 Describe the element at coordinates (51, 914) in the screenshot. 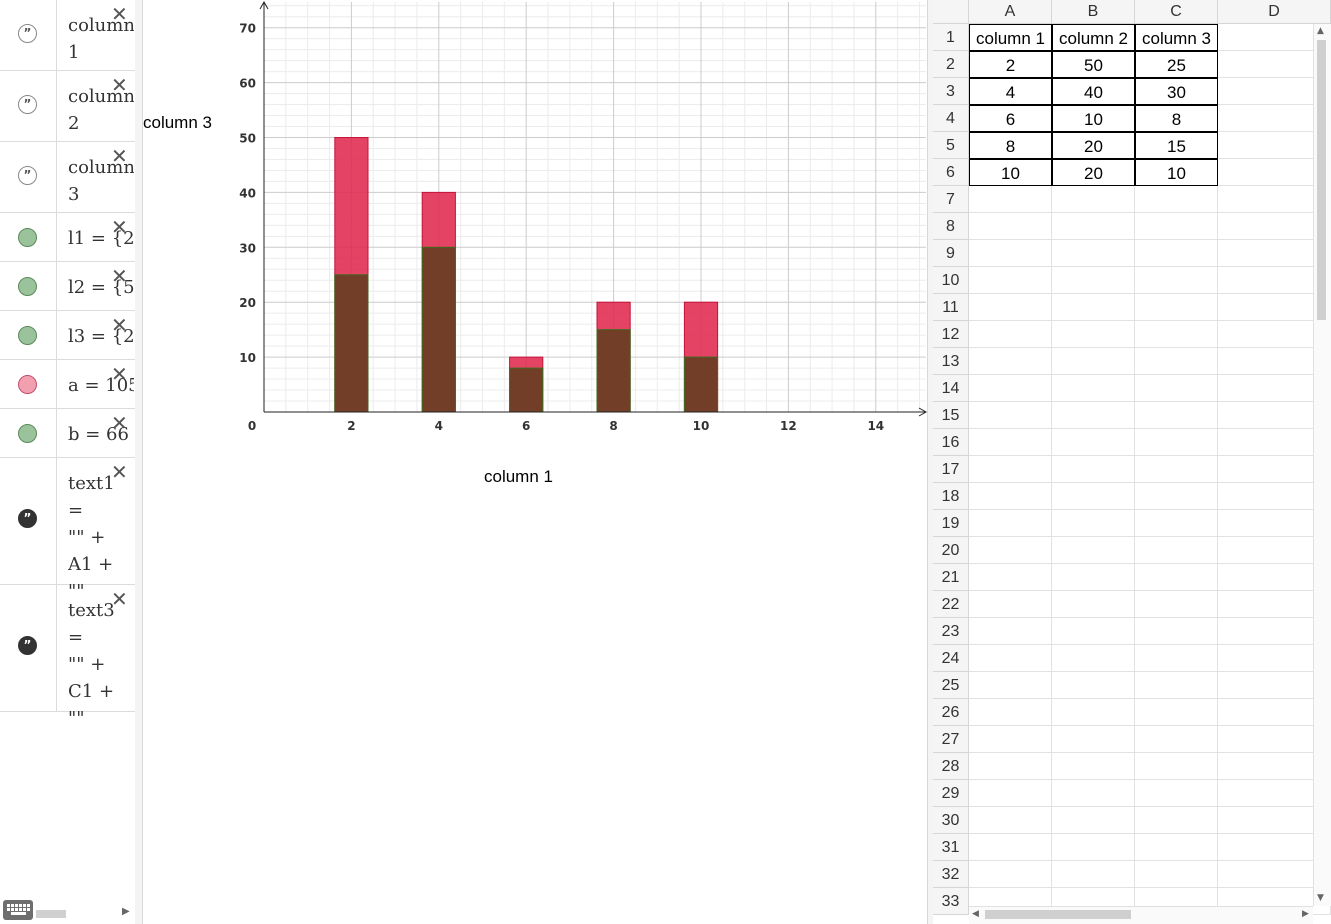

I see `horizontal-scrollbar-thumb` at that location.